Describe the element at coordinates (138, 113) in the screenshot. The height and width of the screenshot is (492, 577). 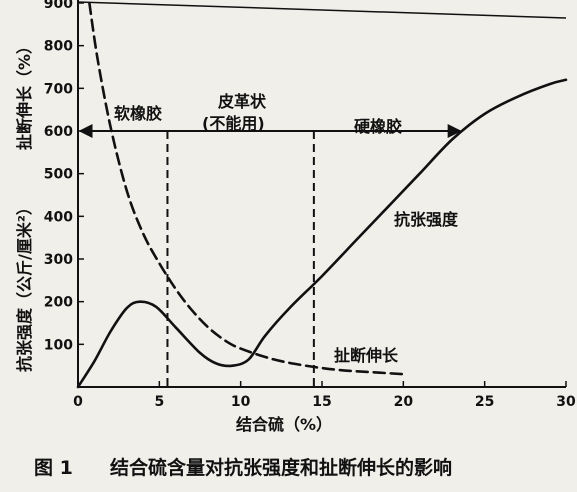
I see `region-label-soft: 软橡胶` at that location.